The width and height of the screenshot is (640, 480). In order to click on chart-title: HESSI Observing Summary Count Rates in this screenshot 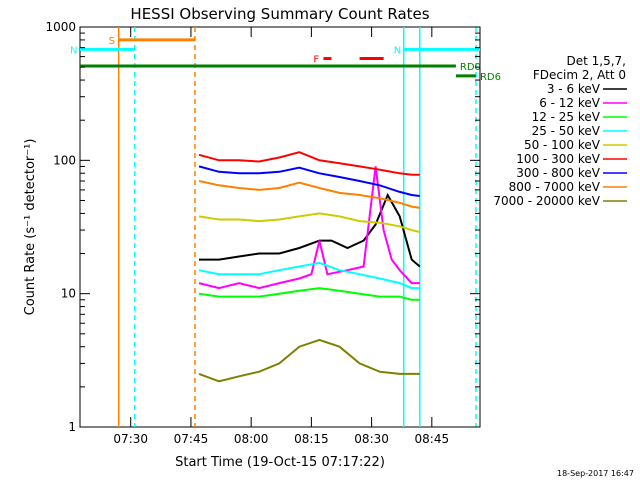, I will do `click(279, 14)`.